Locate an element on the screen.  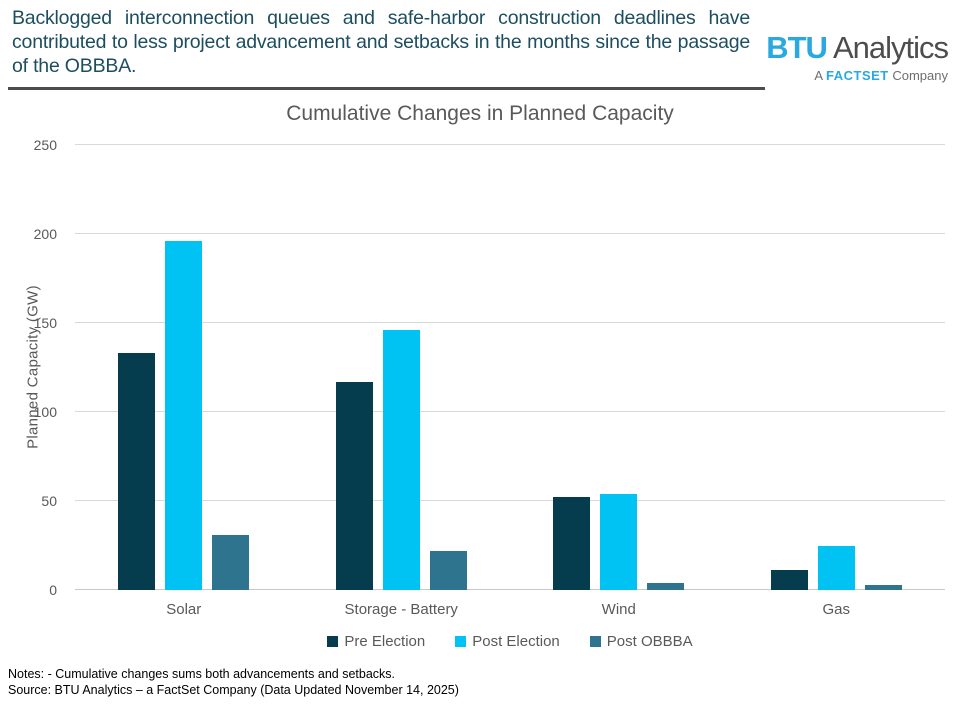
bar-post-election-storage-battery is located at coordinates (401, 460).